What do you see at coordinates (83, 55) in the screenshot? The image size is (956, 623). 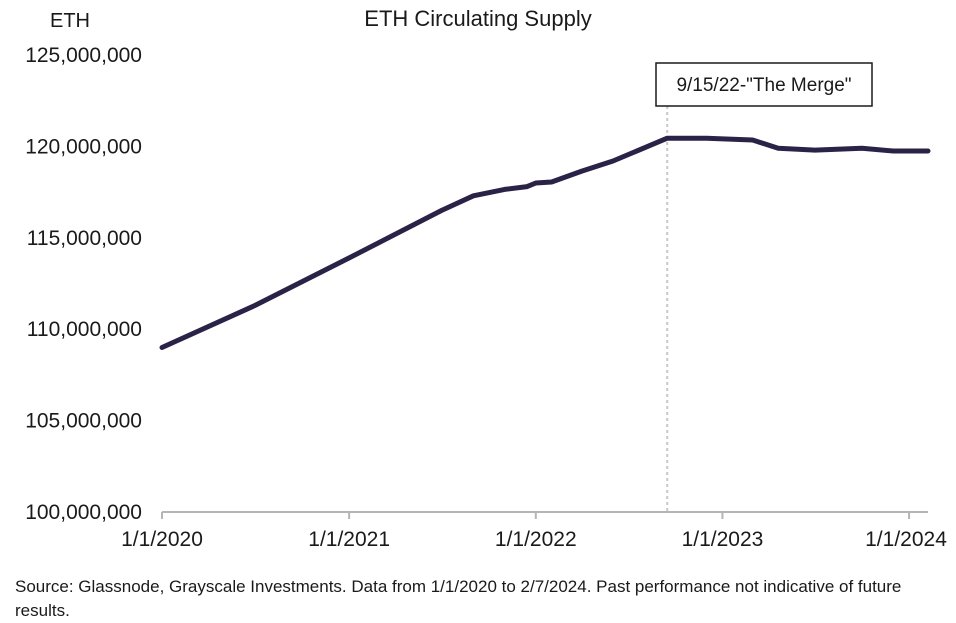 I see `y-tick-label: 125,000,000` at bounding box center [83, 55].